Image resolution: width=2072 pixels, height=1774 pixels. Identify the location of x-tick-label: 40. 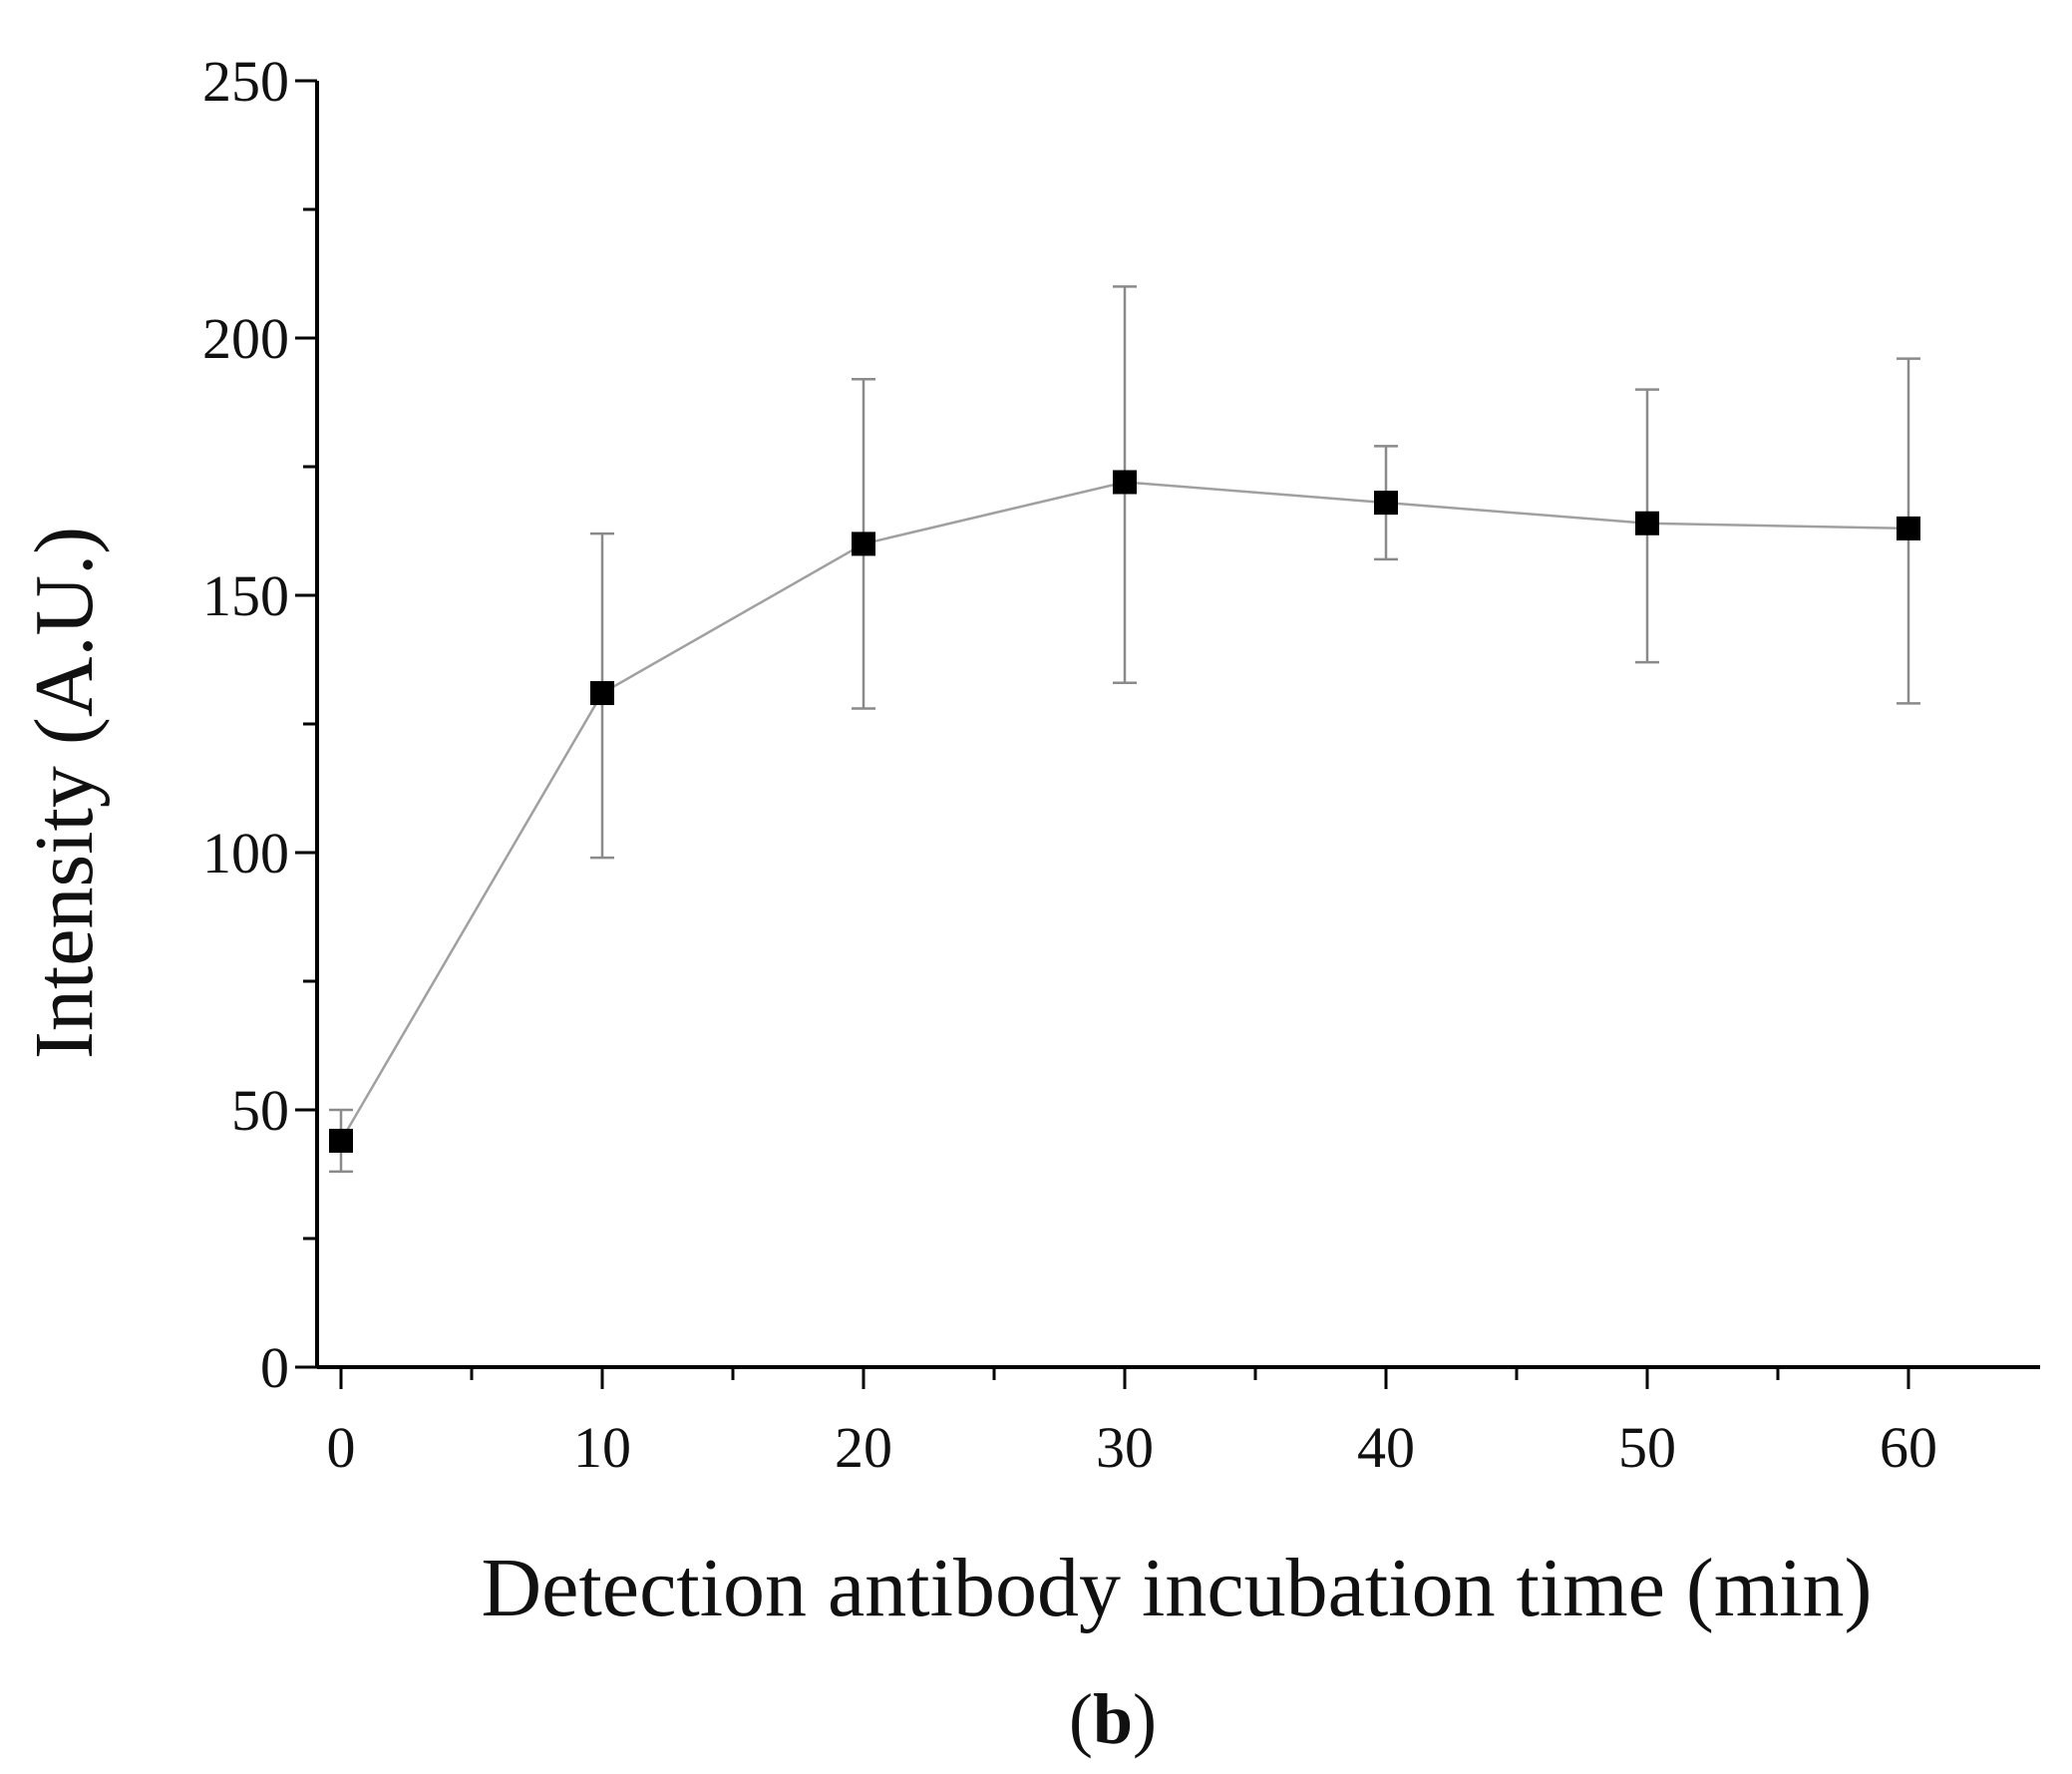
(1386, 1447).